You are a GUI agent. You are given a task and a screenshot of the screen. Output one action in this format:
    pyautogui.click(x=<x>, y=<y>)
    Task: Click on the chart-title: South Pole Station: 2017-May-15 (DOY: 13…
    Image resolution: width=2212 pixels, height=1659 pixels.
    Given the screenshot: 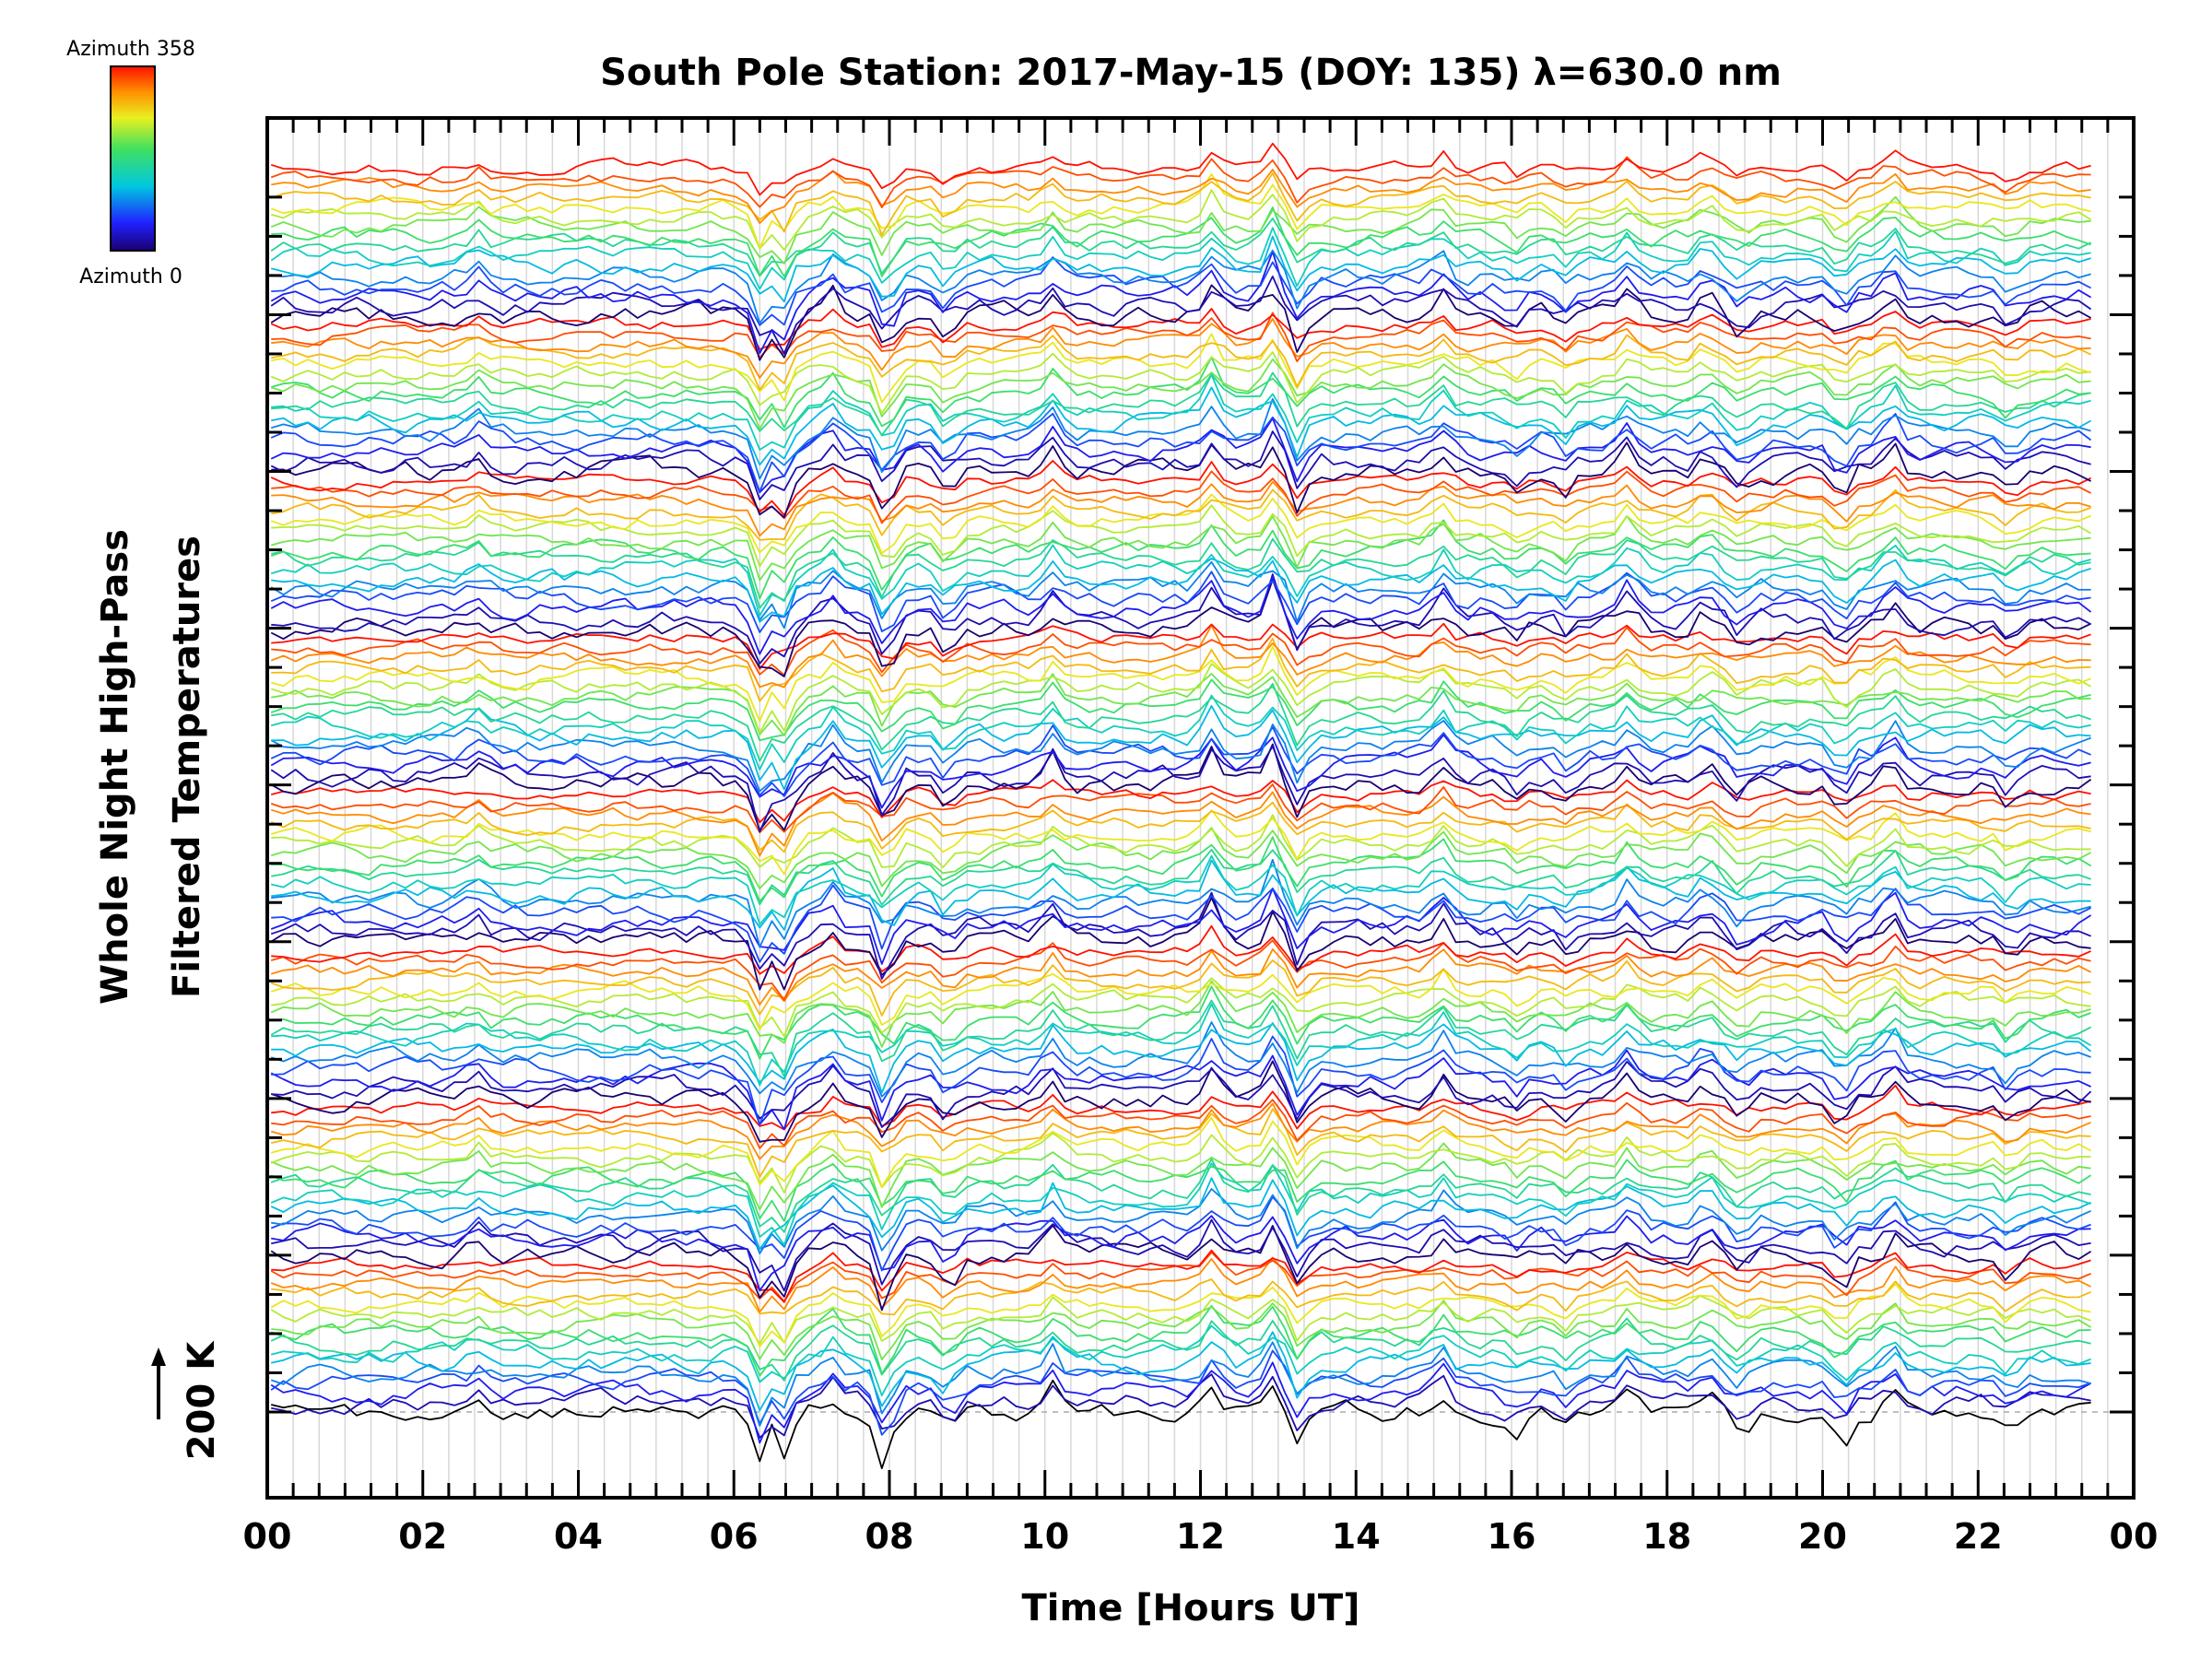 What is the action you would take?
    pyautogui.click(x=1191, y=73)
    